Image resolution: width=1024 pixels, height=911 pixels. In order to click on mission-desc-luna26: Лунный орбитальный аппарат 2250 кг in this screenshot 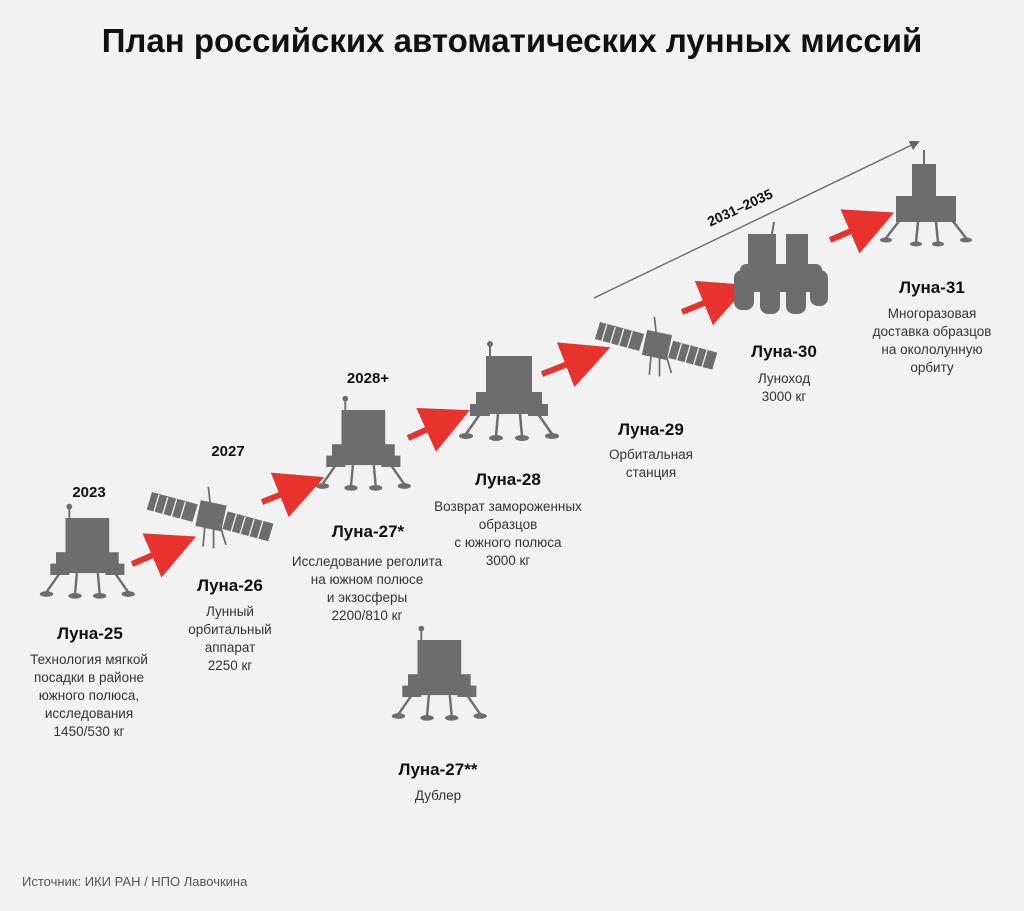, I will do `click(230, 638)`.